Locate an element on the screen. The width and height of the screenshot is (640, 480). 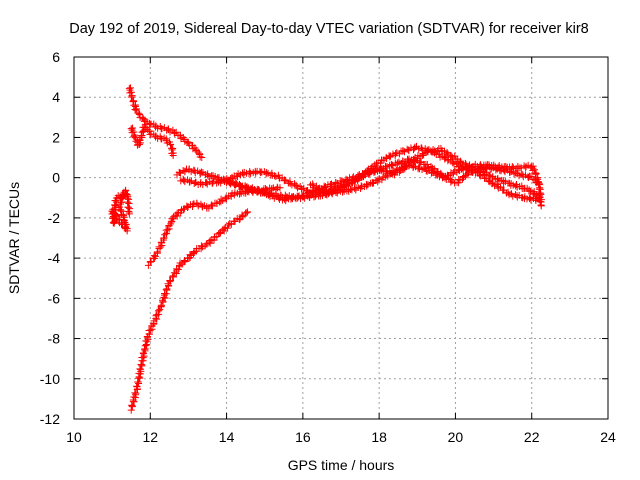
series-arc-d is located at coordinates (189, 311).